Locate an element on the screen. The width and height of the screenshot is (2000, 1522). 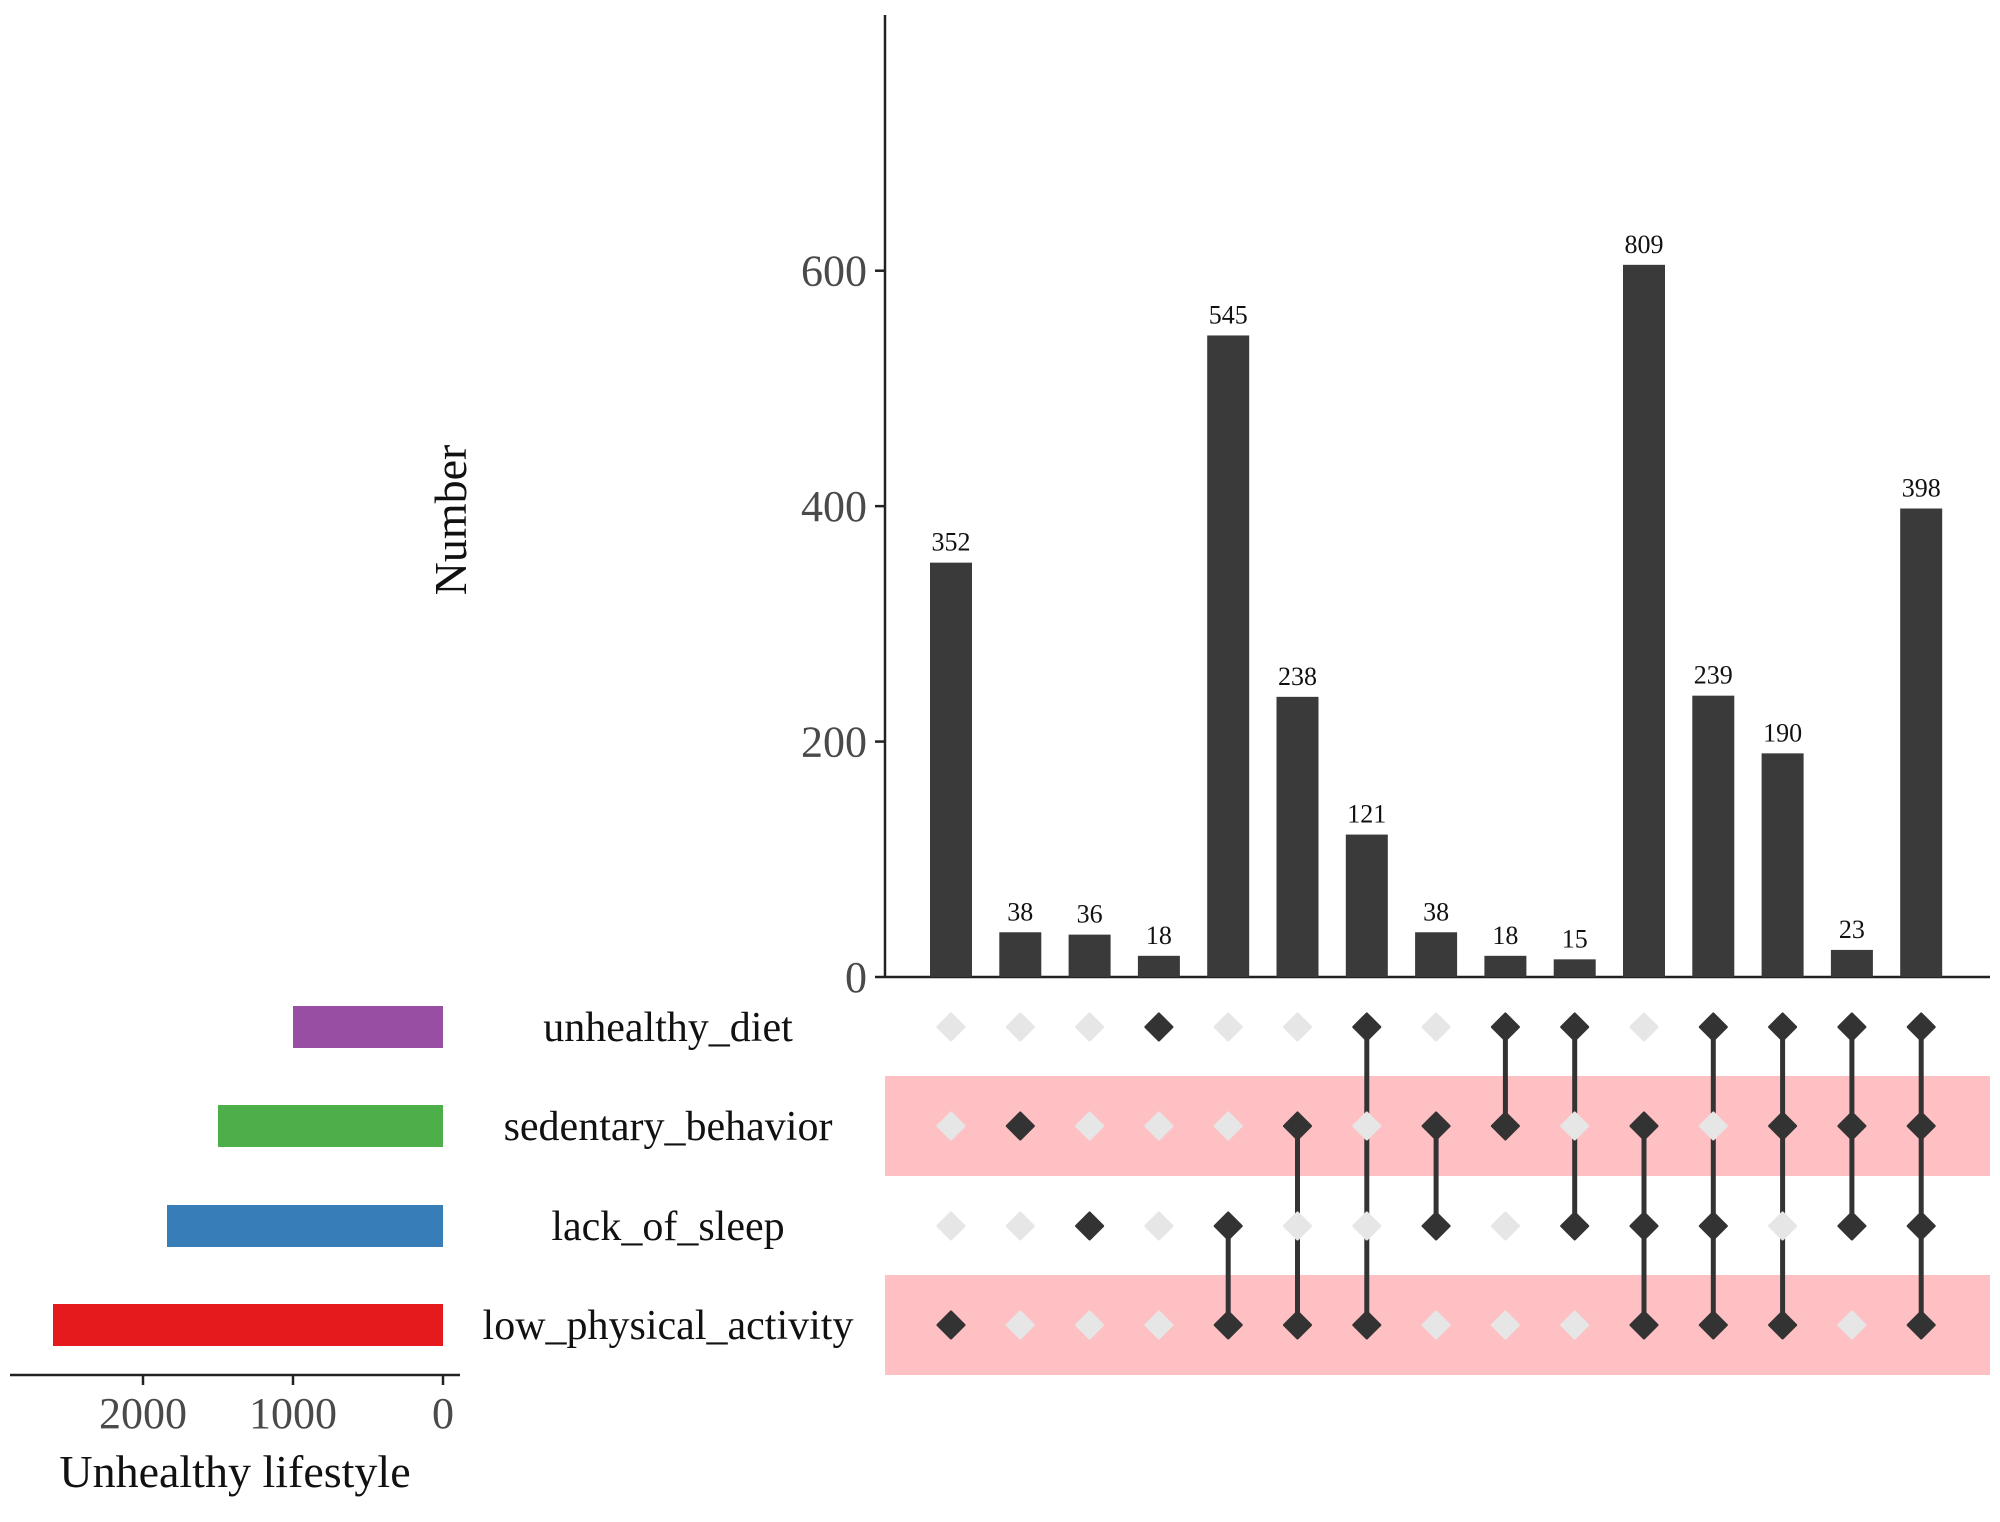
matrix-dot-13-low_physical_activity is located at coordinates (1783, 1325).